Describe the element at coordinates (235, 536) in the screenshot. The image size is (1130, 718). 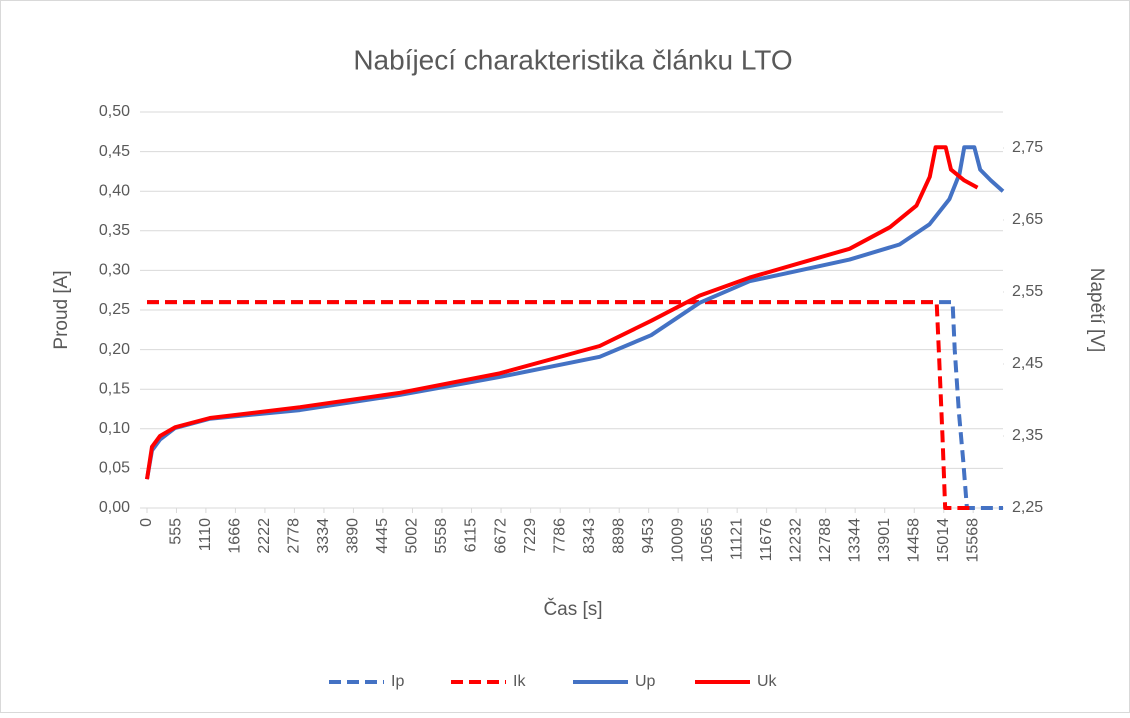
I see `x-tick-label: 1666` at that location.